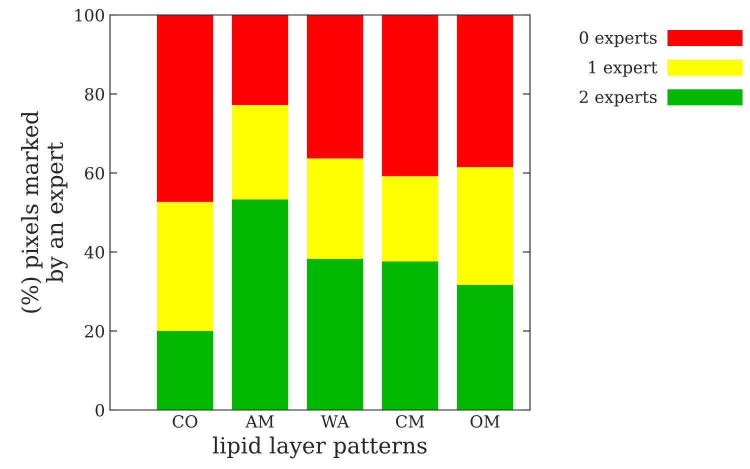 Image resolution: width=750 pixels, height=469 pixels. What do you see at coordinates (410, 421) in the screenshot?
I see `x-tick-label: CM` at bounding box center [410, 421].